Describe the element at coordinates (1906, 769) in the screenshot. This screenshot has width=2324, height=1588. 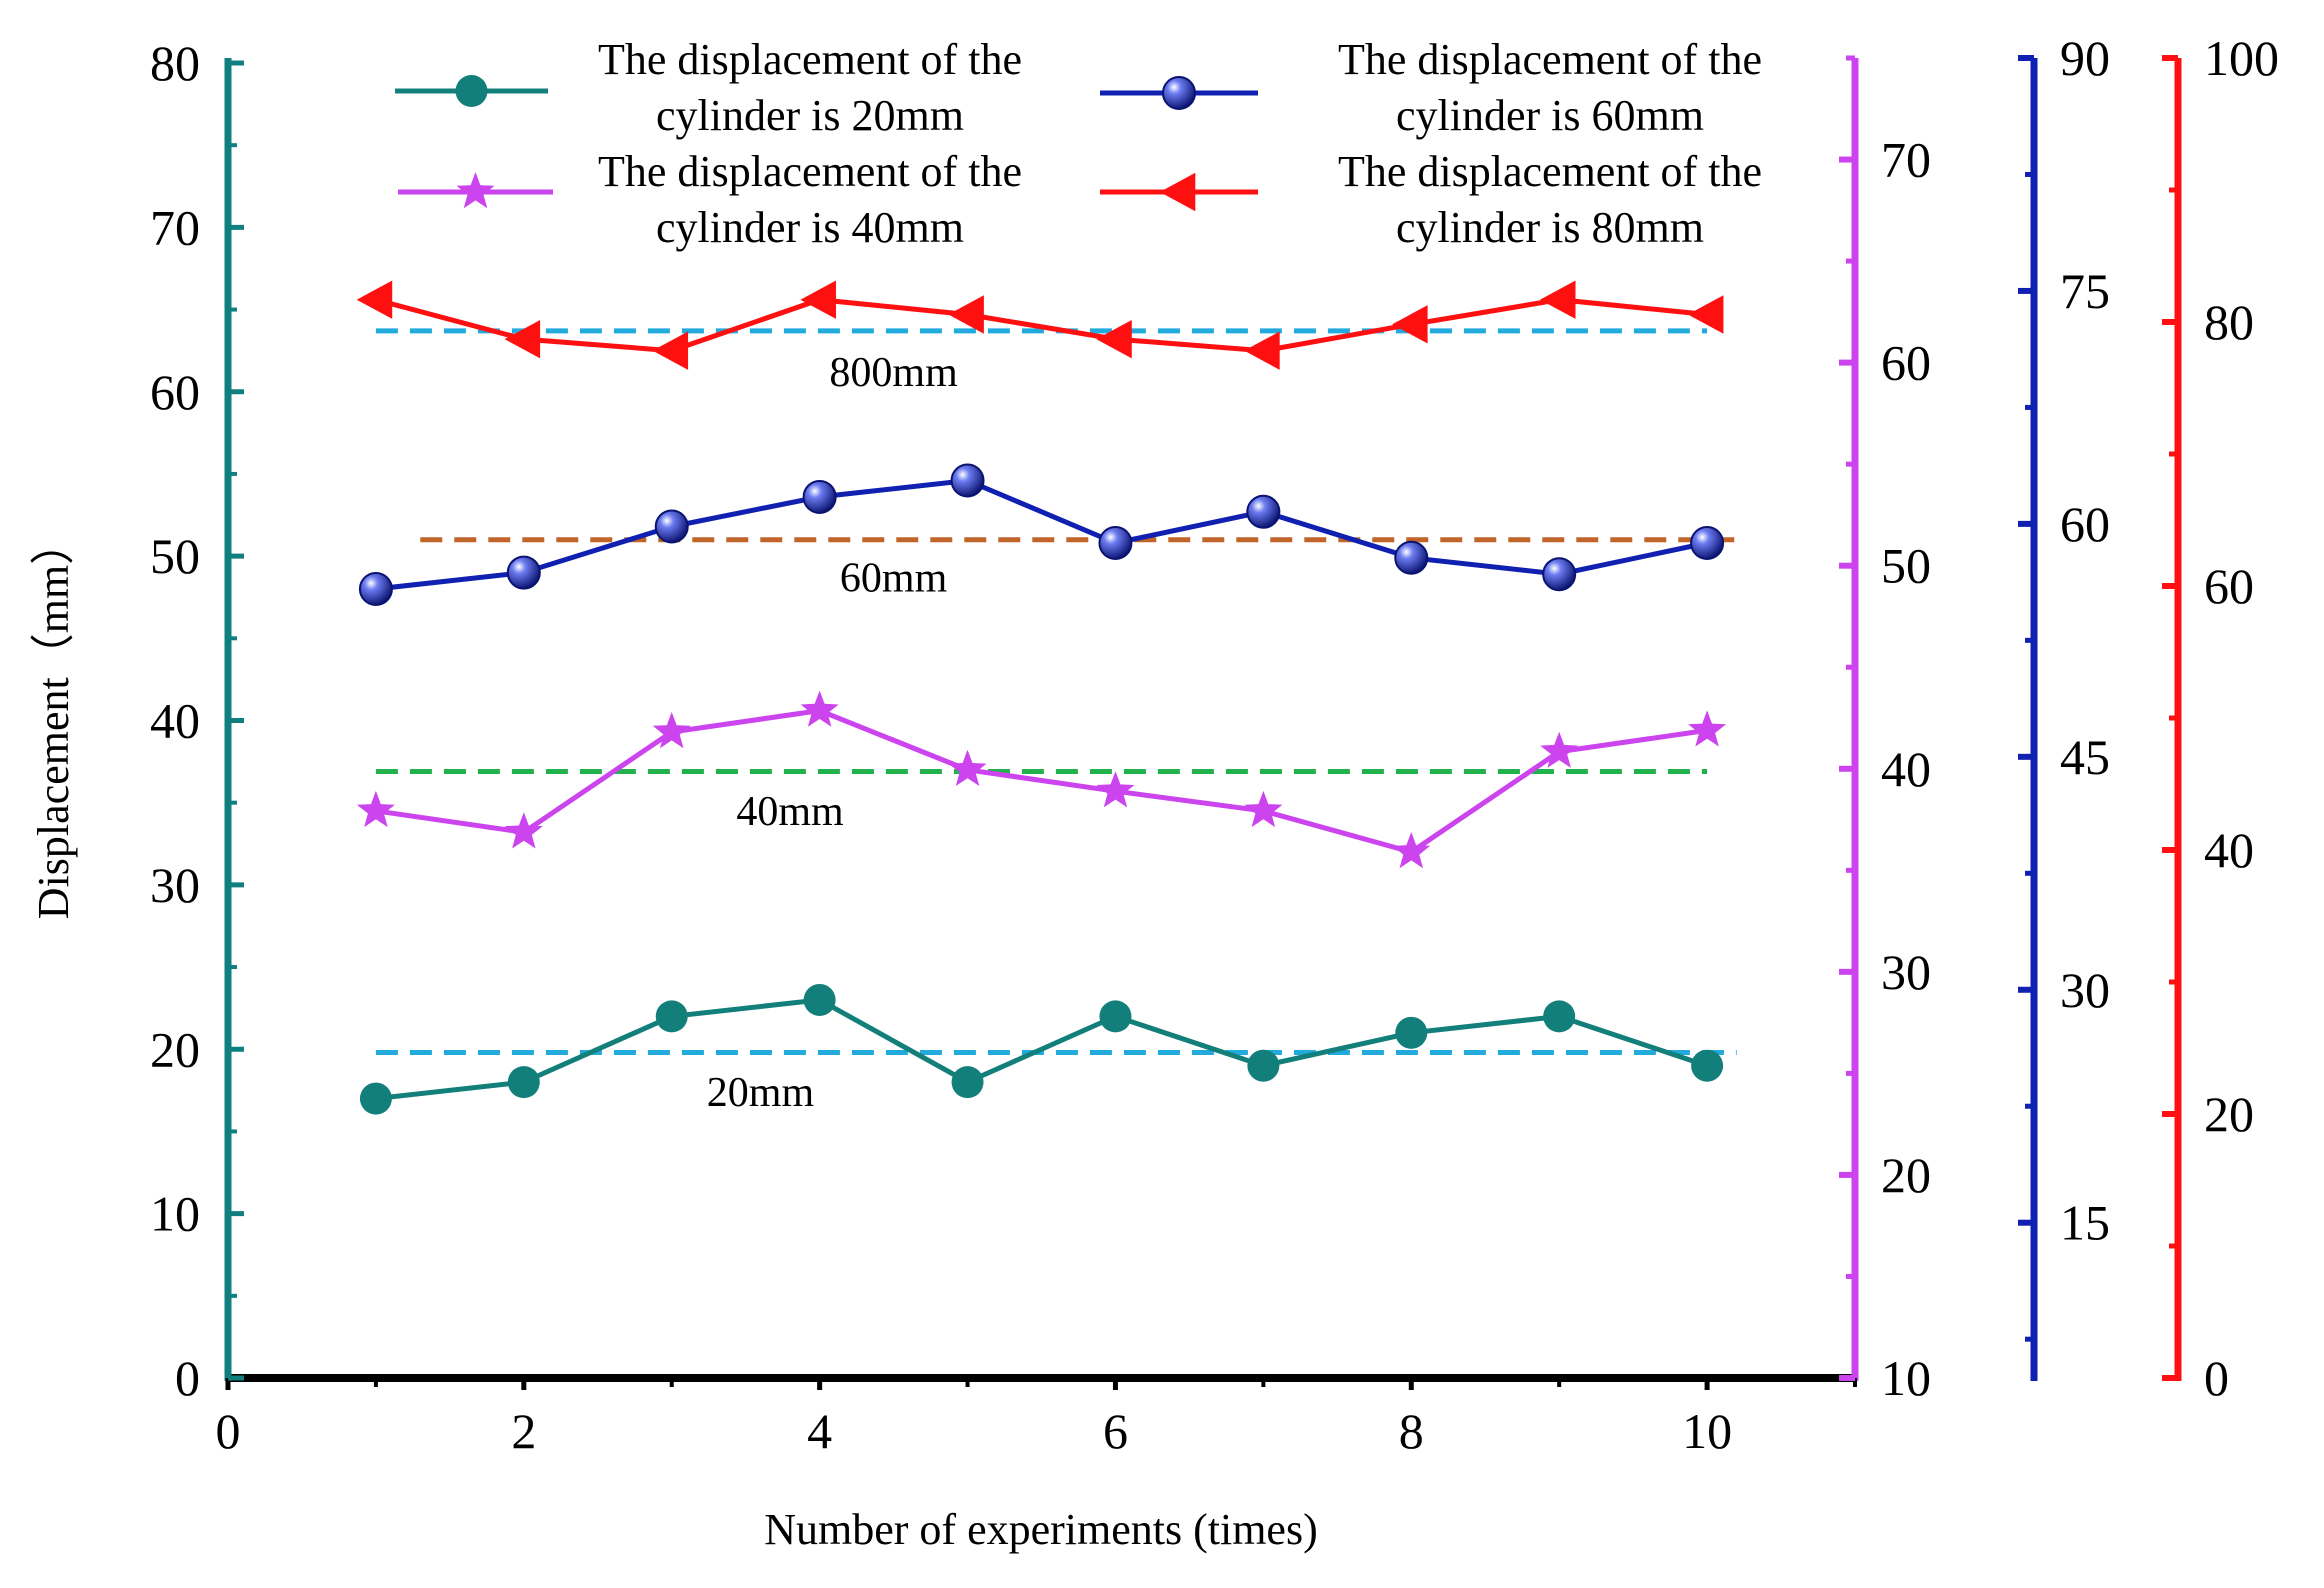
I see `y-tick-label-right1: 40` at that location.